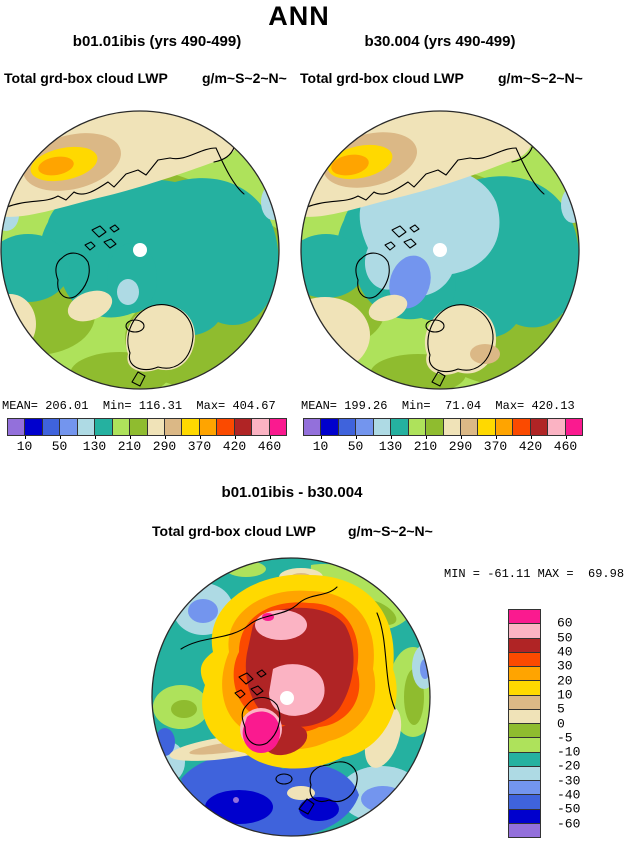 The width and height of the screenshot is (631, 842). What do you see at coordinates (292, 492) in the screenshot?
I see `panel-title-diff: b01.01ibis - b30.004` at bounding box center [292, 492].